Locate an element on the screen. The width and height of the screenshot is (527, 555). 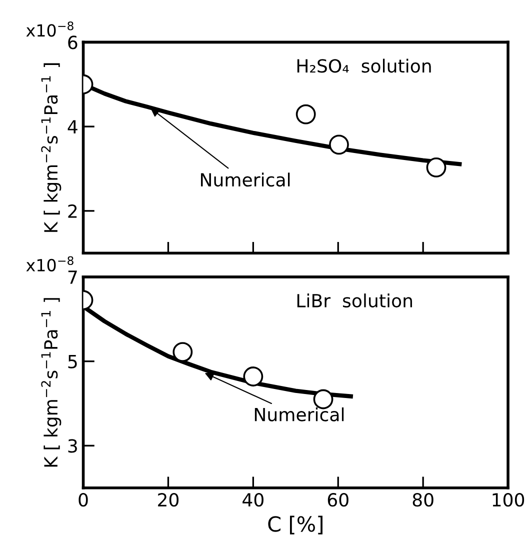
x-tick-label: 60 is located at coordinates (338, 500).